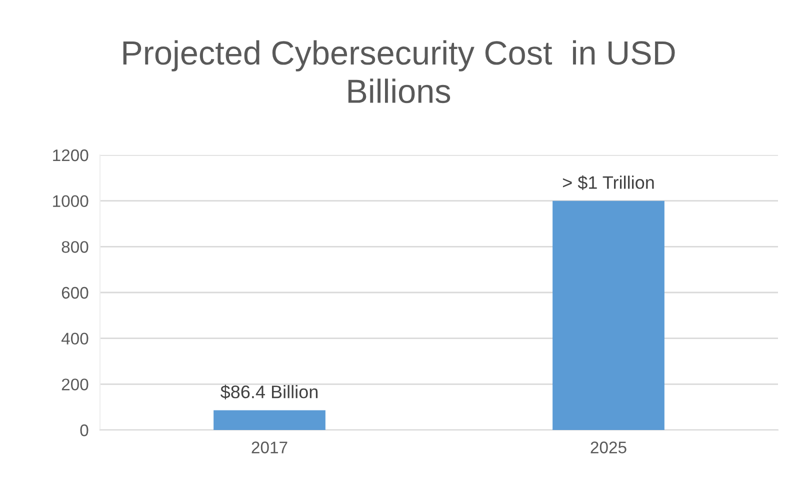  Describe the element at coordinates (84, 430) in the screenshot. I see `y-tick-label: 0` at that location.